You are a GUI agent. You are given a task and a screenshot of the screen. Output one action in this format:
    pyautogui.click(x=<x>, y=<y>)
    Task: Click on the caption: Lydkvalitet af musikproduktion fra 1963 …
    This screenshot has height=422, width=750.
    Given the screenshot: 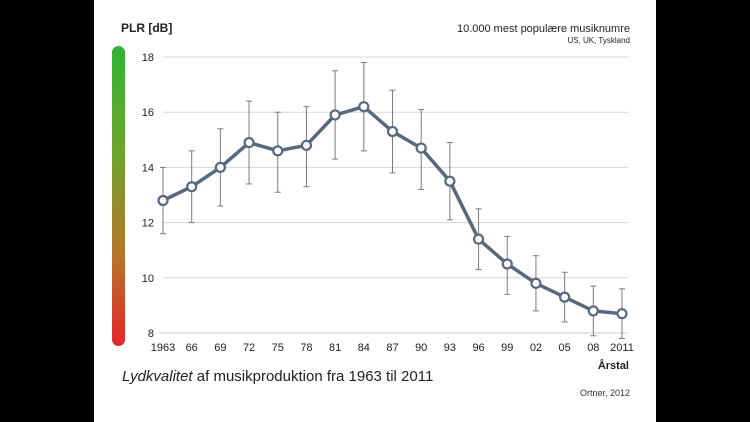 What is the action you would take?
    pyautogui.click(x=277, y=376)
    